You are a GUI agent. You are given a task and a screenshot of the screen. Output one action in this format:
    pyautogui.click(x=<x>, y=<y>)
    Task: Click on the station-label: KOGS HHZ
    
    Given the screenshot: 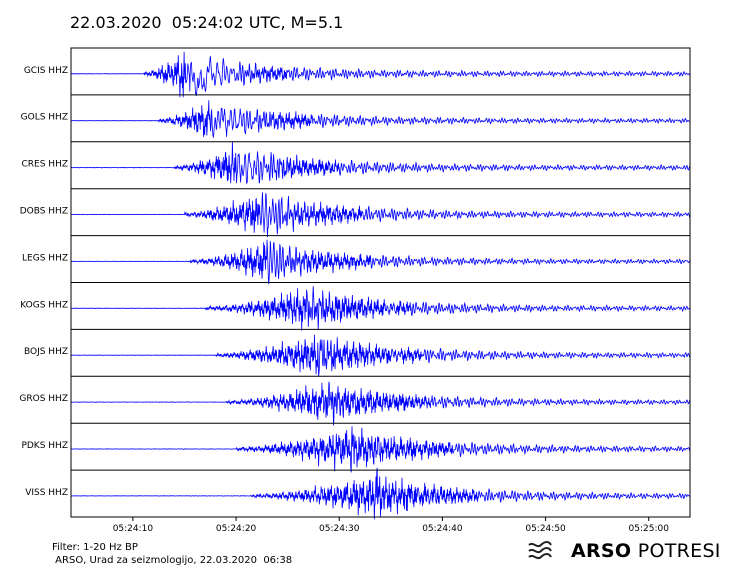 What is the action you would take?
    pyautogui.click(x=44, y=305)
    